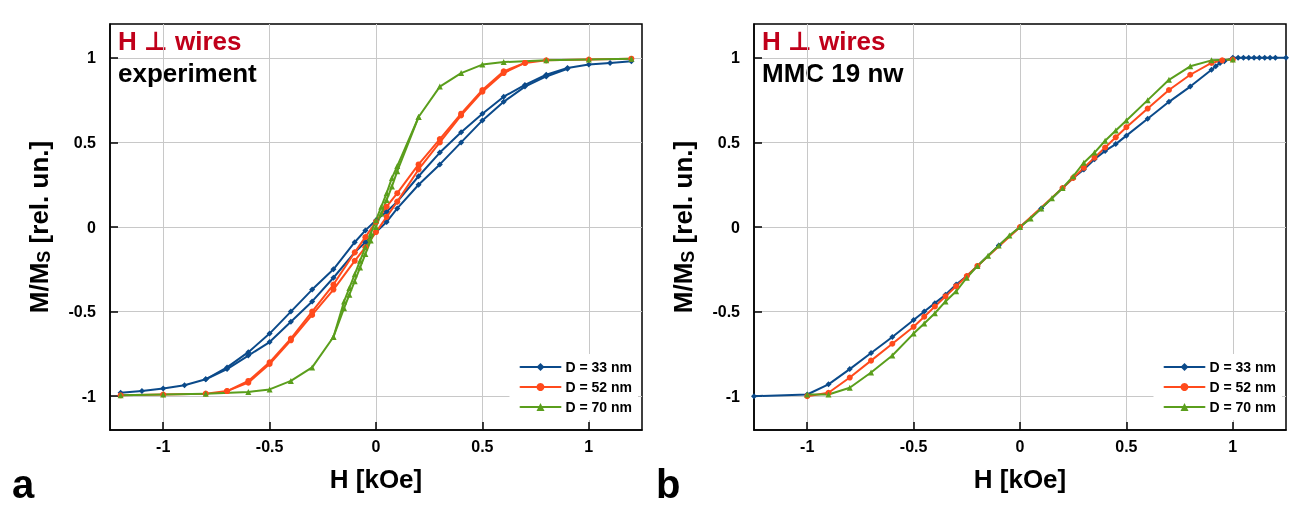 This screenshot has height=516, width=1304. What do you see at coordinates (668, 484) in the screenshot?
I see `text: b` at bounding box center [668, 484].